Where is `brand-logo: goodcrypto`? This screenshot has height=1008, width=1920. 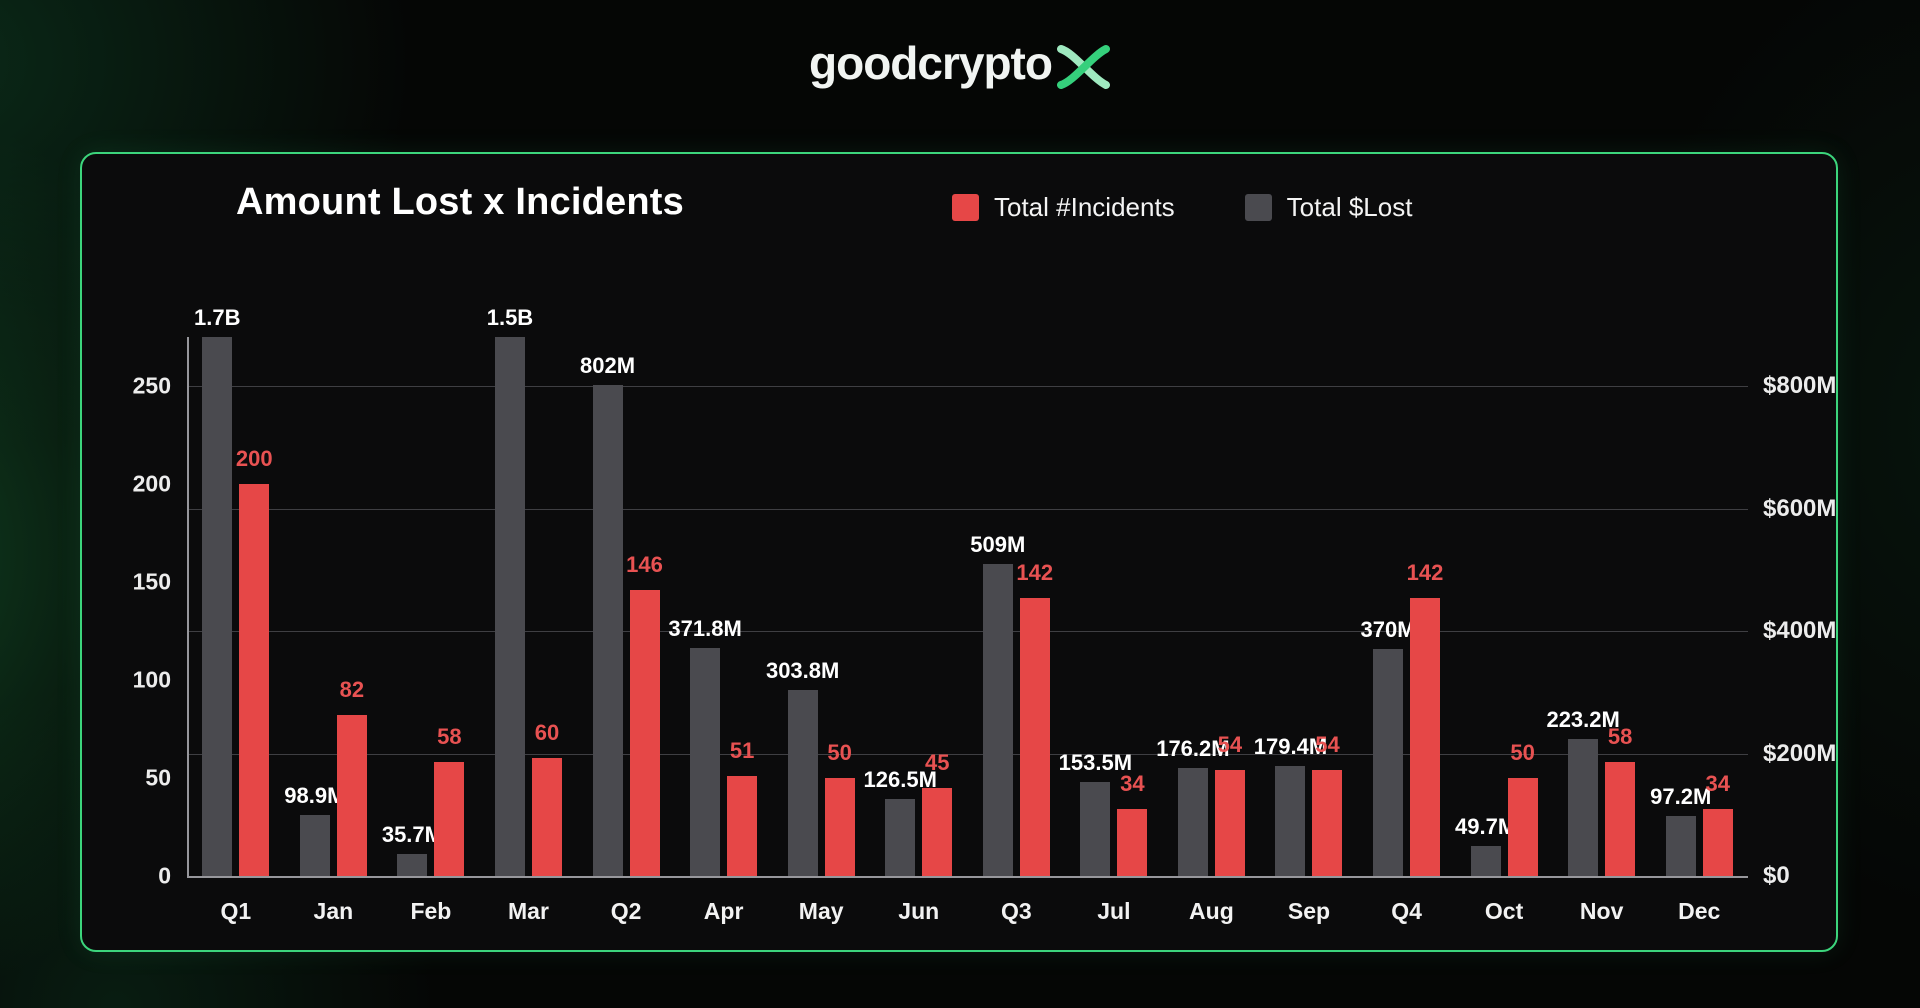
brand-logo: goodcrypto is located at coordinates (960, 63).